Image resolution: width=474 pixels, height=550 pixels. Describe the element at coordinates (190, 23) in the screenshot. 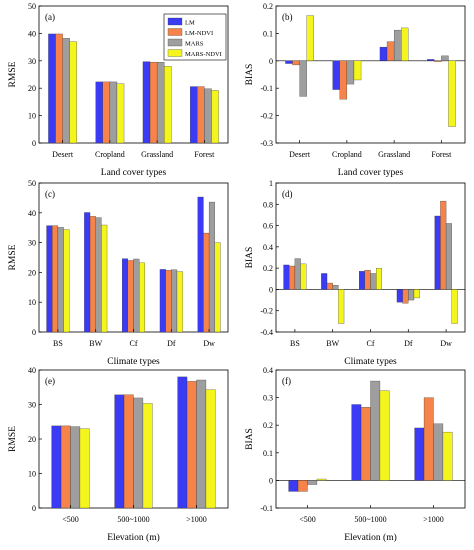

I see `legend-entry: LM` at that location.